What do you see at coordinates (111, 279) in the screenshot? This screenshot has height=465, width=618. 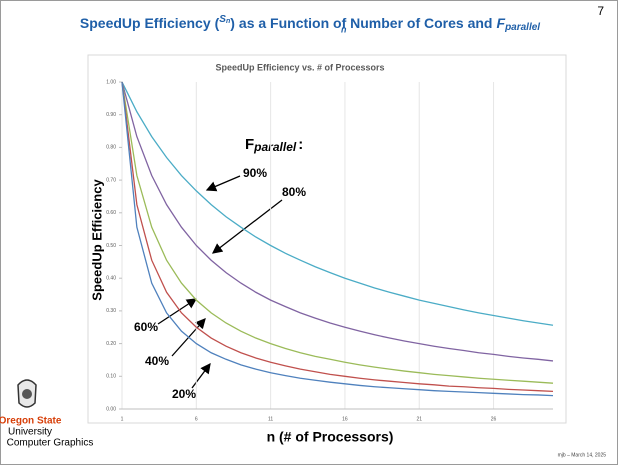 I see `y-tick-label: 0.40` at bounding box center [111, 279].